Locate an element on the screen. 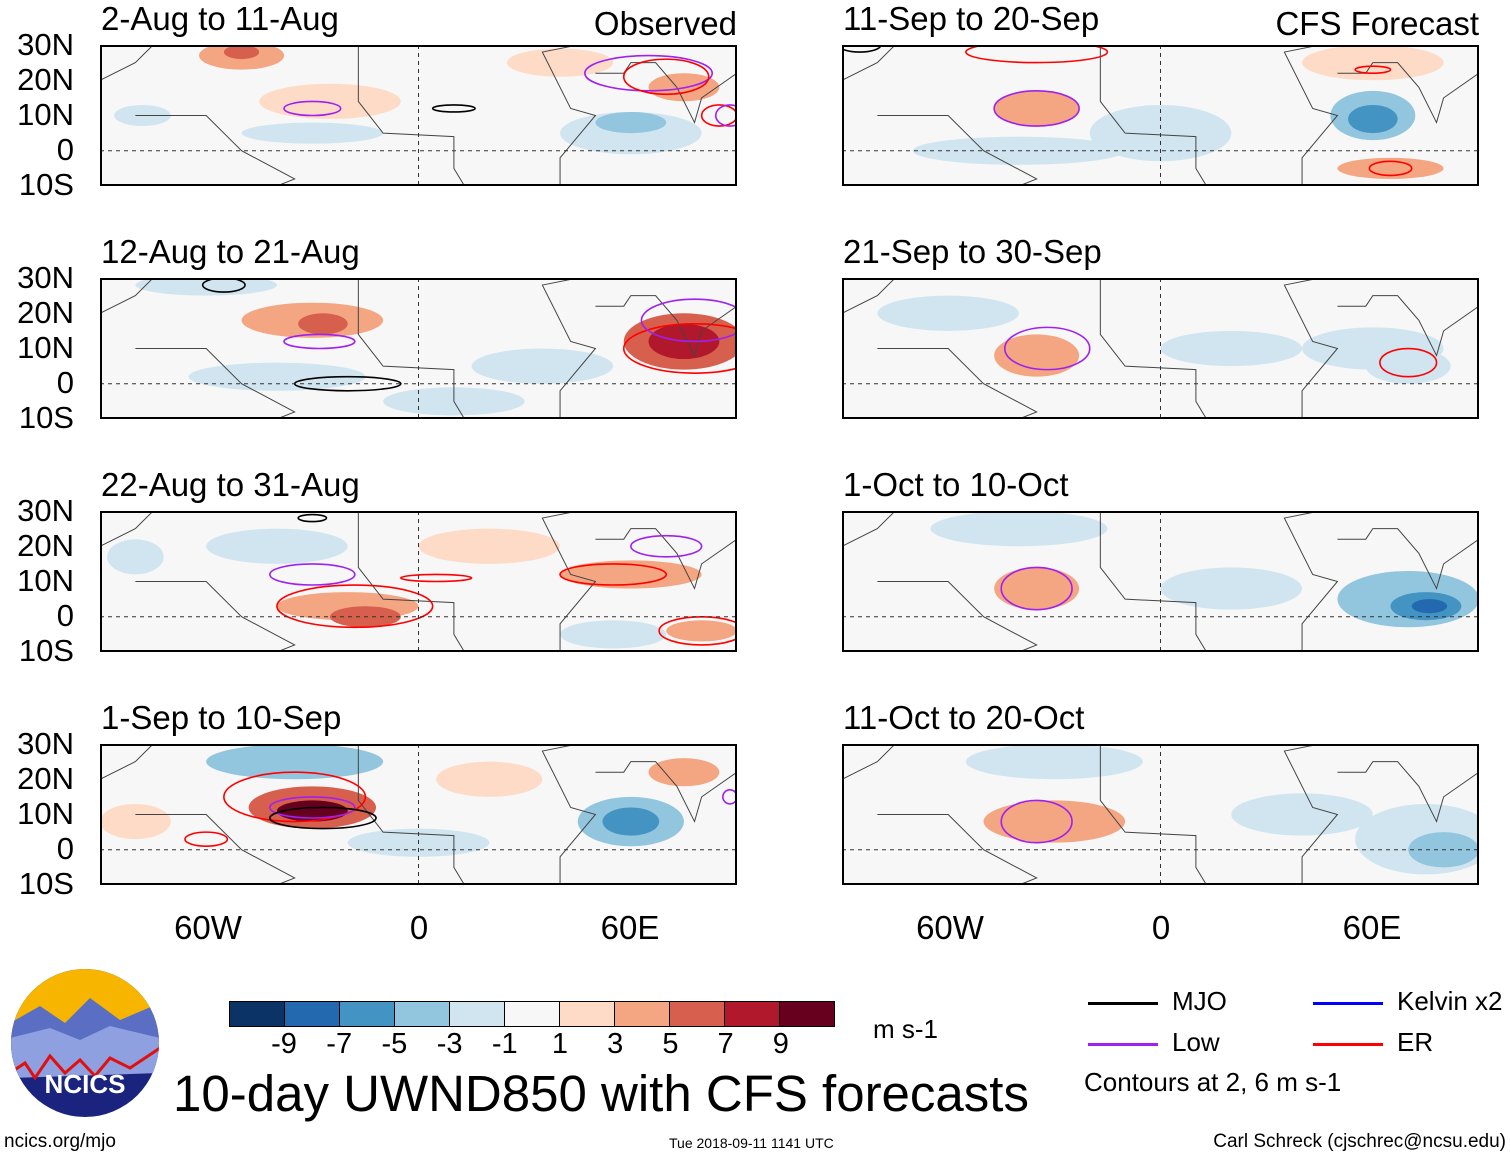  legend-swatch-kelvin is located at coordinates (1348, 1003).